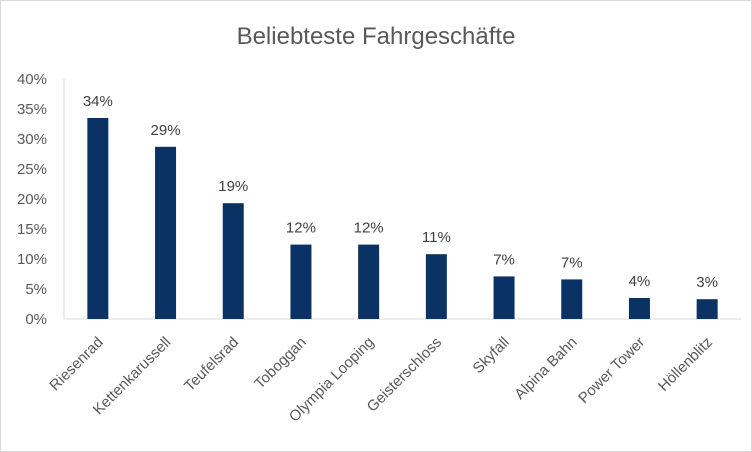  I want to click on y-tick-label: 10%, so click(32, 259).